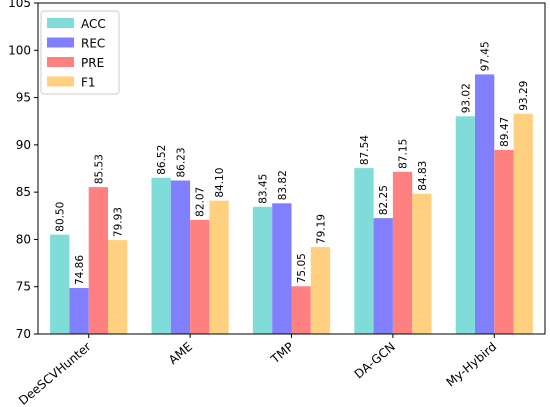 Image resolution: width=550 pixels, height=407 pixels. What do you see at coordinates (23, 334) in the screenshot?
I see `y-tick-label: 70` at bounding box center [23, 334].